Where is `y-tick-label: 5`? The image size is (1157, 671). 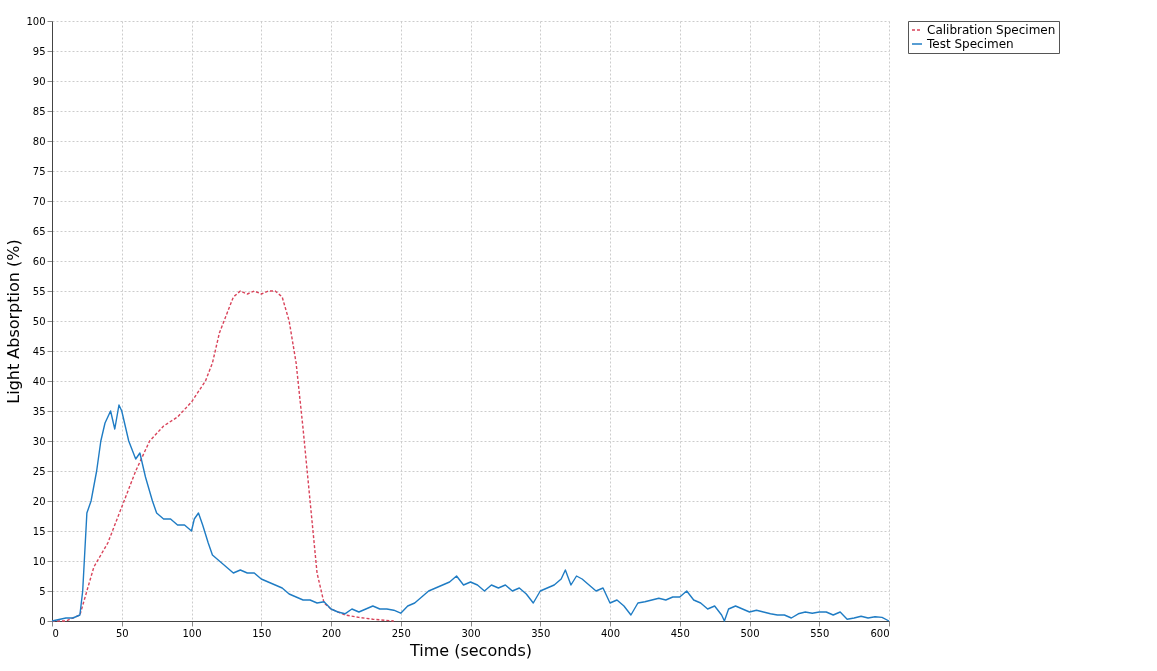
y-tick-label: 5 is located at coordinates (42, 591).